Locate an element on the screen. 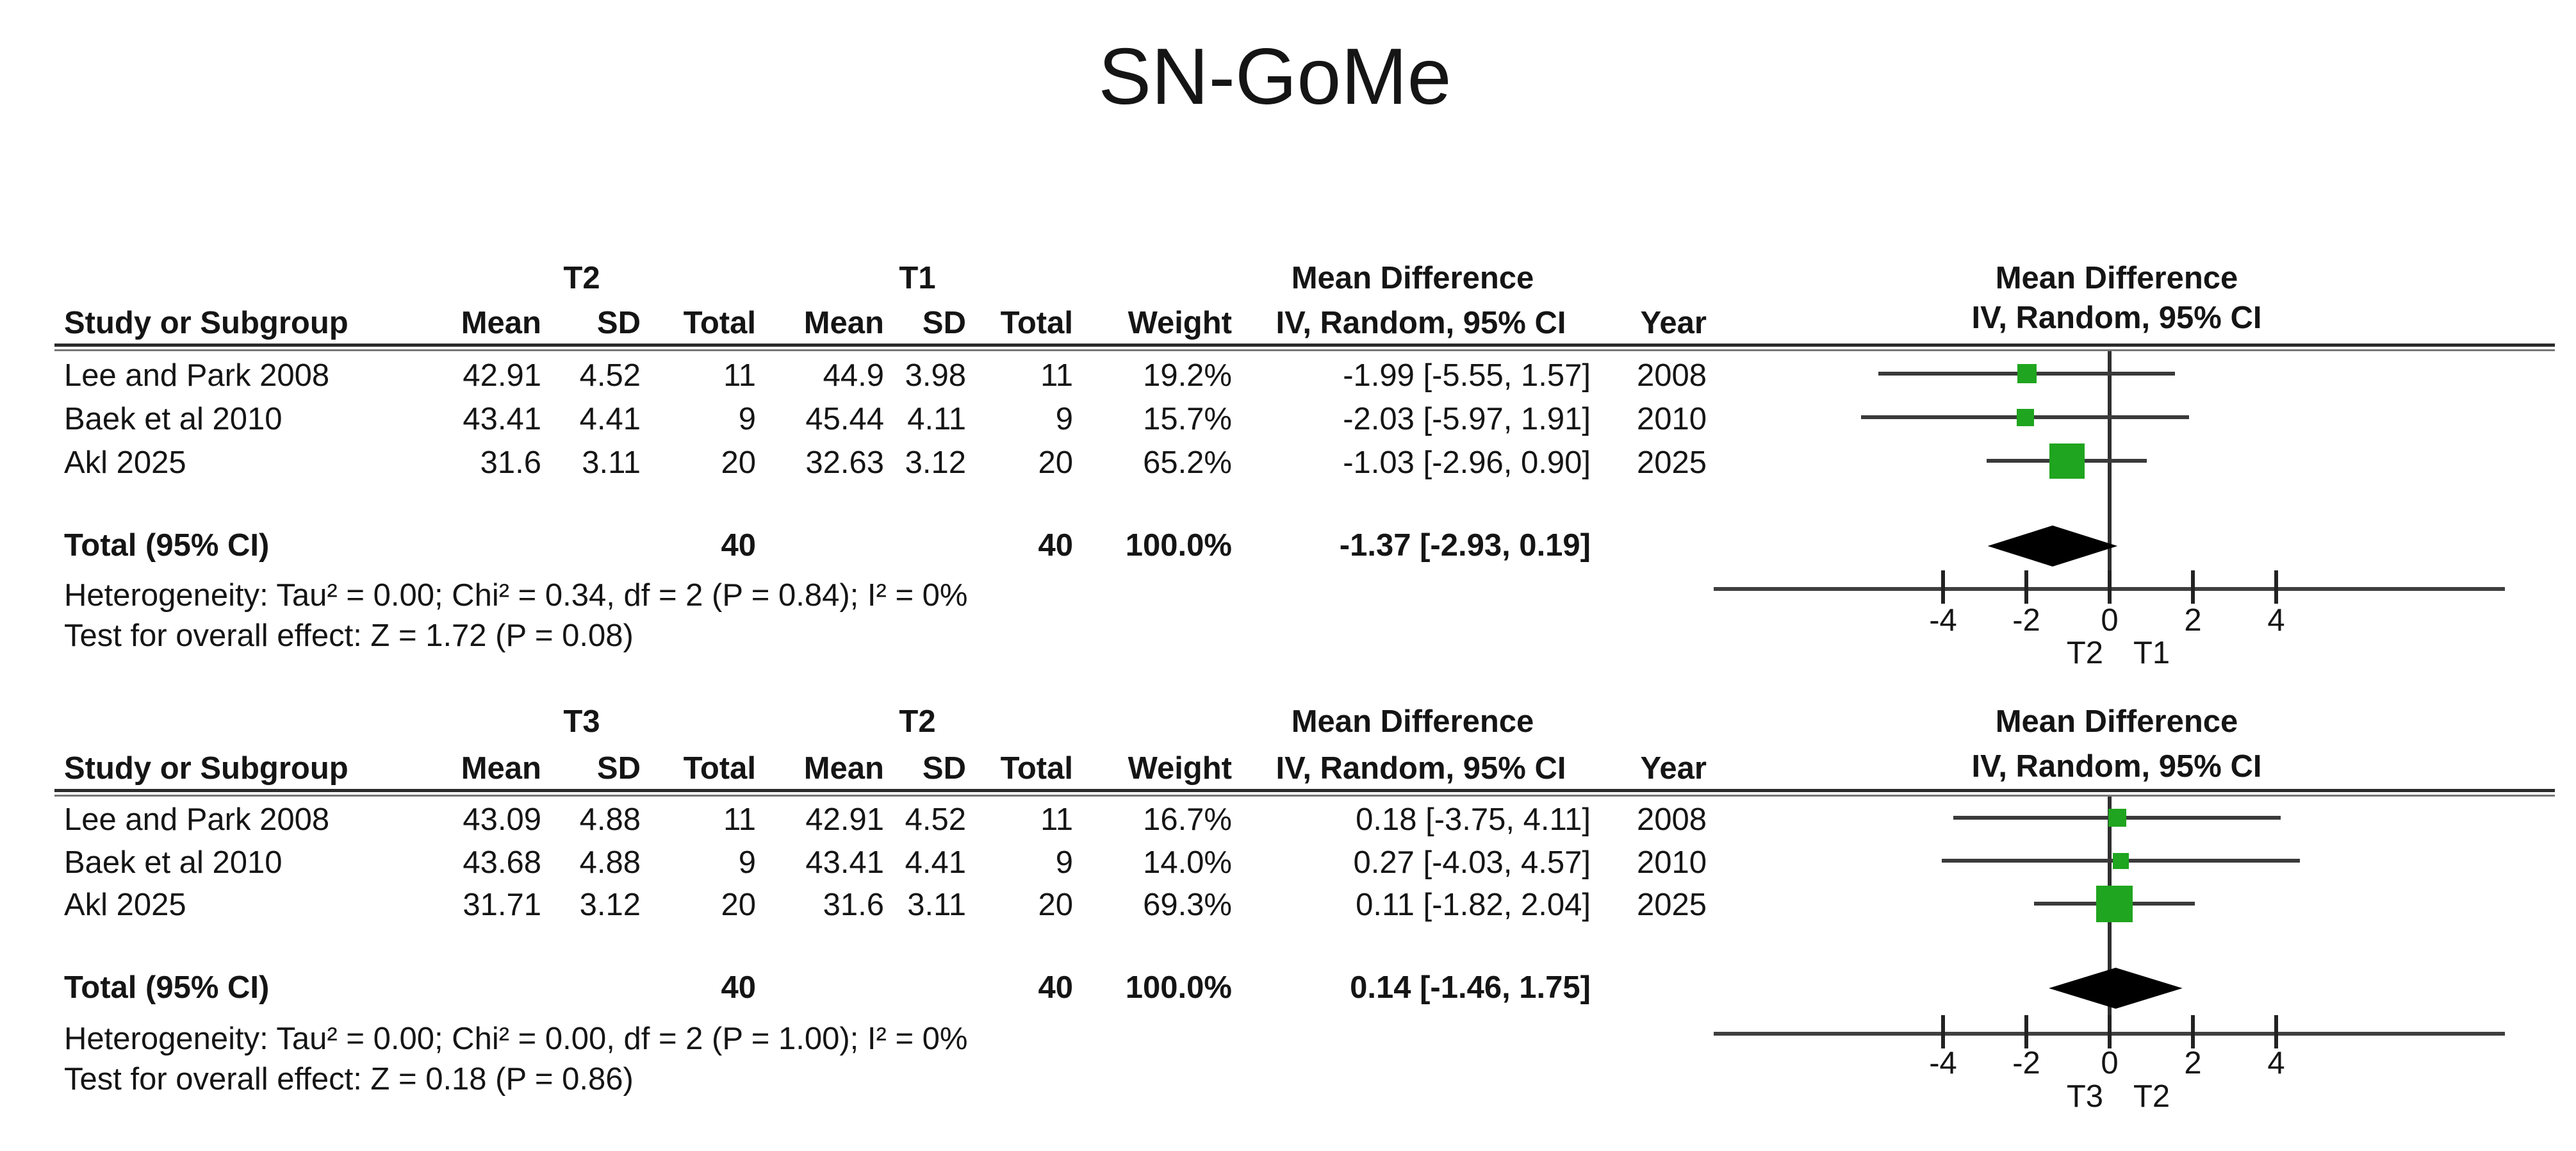 Image resolution: width=2576 pixels, height=1151 pixels. p1-row3-mean1: 31.6 is located at coordinates (510, 462).